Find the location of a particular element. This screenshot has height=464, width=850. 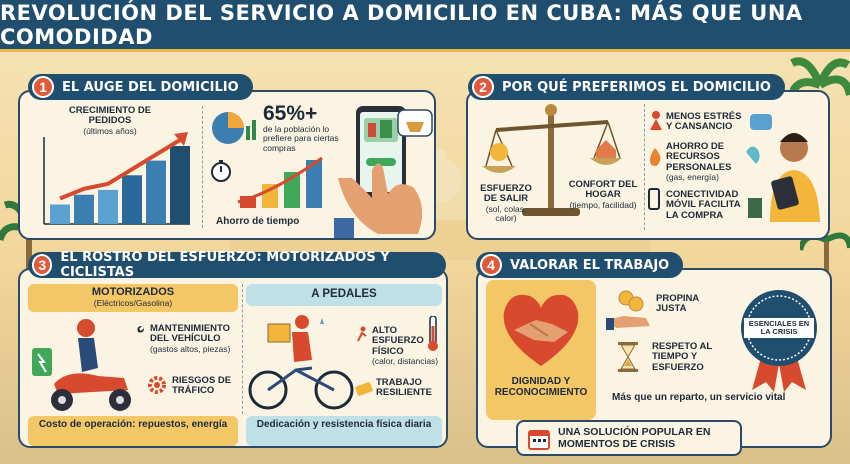

award-badge-icon is located at coordinates (779, 341).